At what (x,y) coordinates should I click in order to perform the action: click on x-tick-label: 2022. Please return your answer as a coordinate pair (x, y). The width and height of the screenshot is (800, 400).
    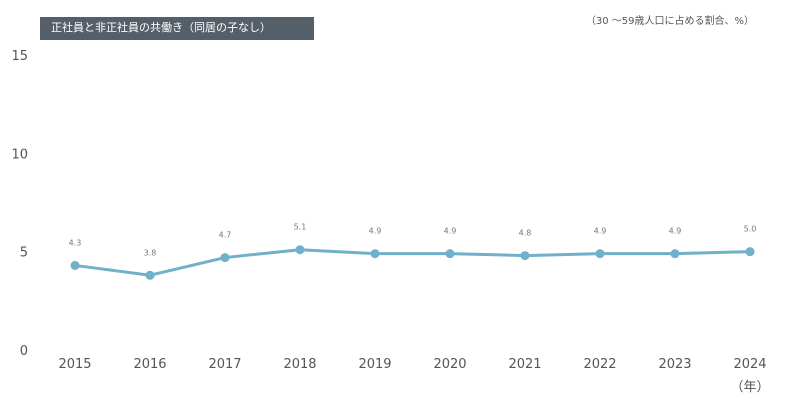
    Looking at the image, I should click on (599, 364).